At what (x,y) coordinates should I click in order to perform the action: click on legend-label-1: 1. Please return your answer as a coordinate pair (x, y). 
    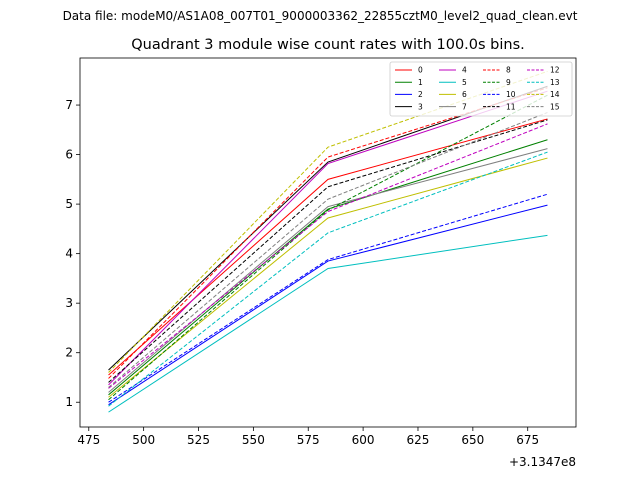
    Looking at the image, I should click on (420, 82).